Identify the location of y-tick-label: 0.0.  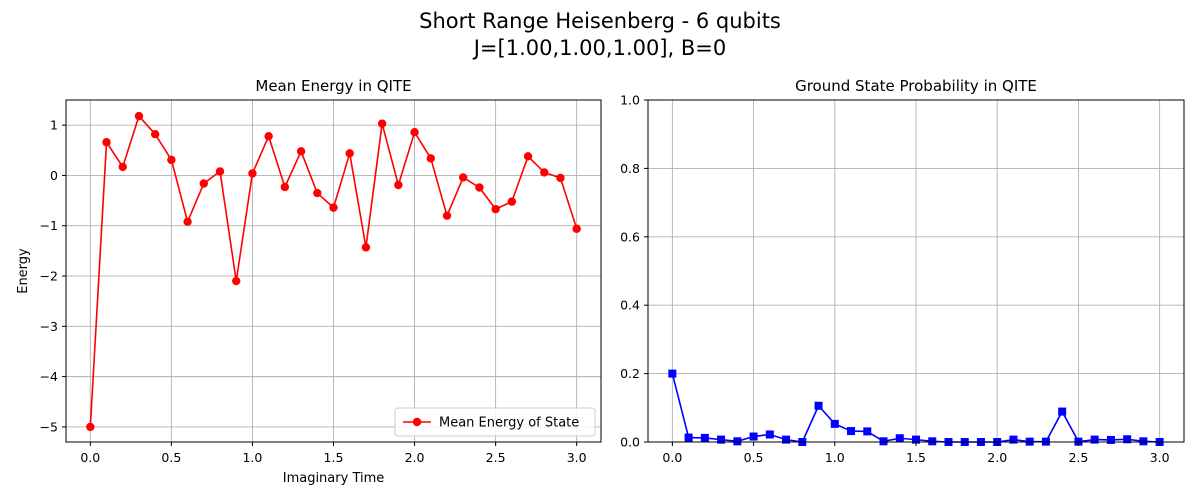
(630, 442).